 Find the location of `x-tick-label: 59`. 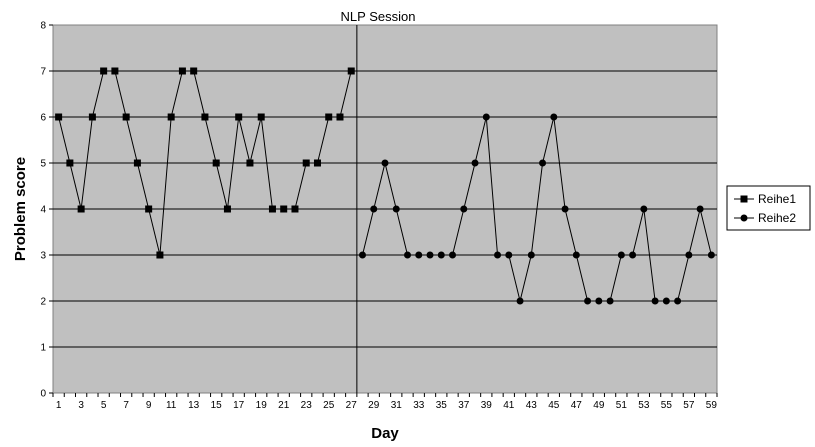

x-tick-label: 59 is located at coordinates (712, 405).